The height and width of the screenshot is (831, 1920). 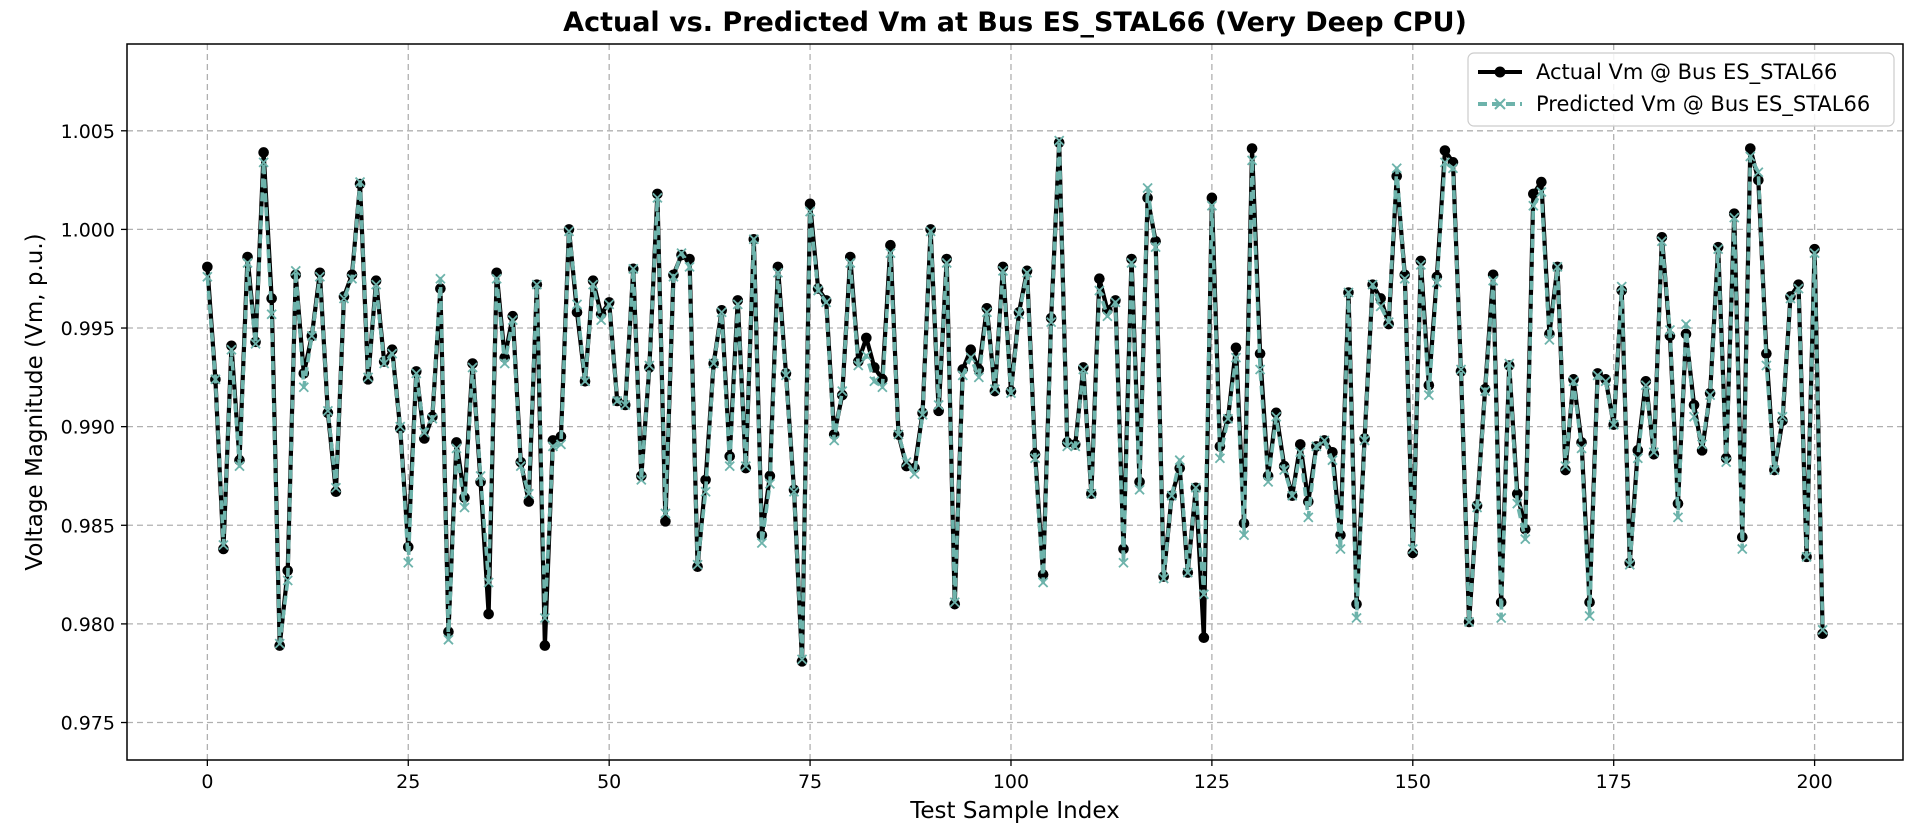 What do you see at coordinates (408, 782) in the screenshot?
I see `x-tick-label: 25` at bounding box center [408, 782].